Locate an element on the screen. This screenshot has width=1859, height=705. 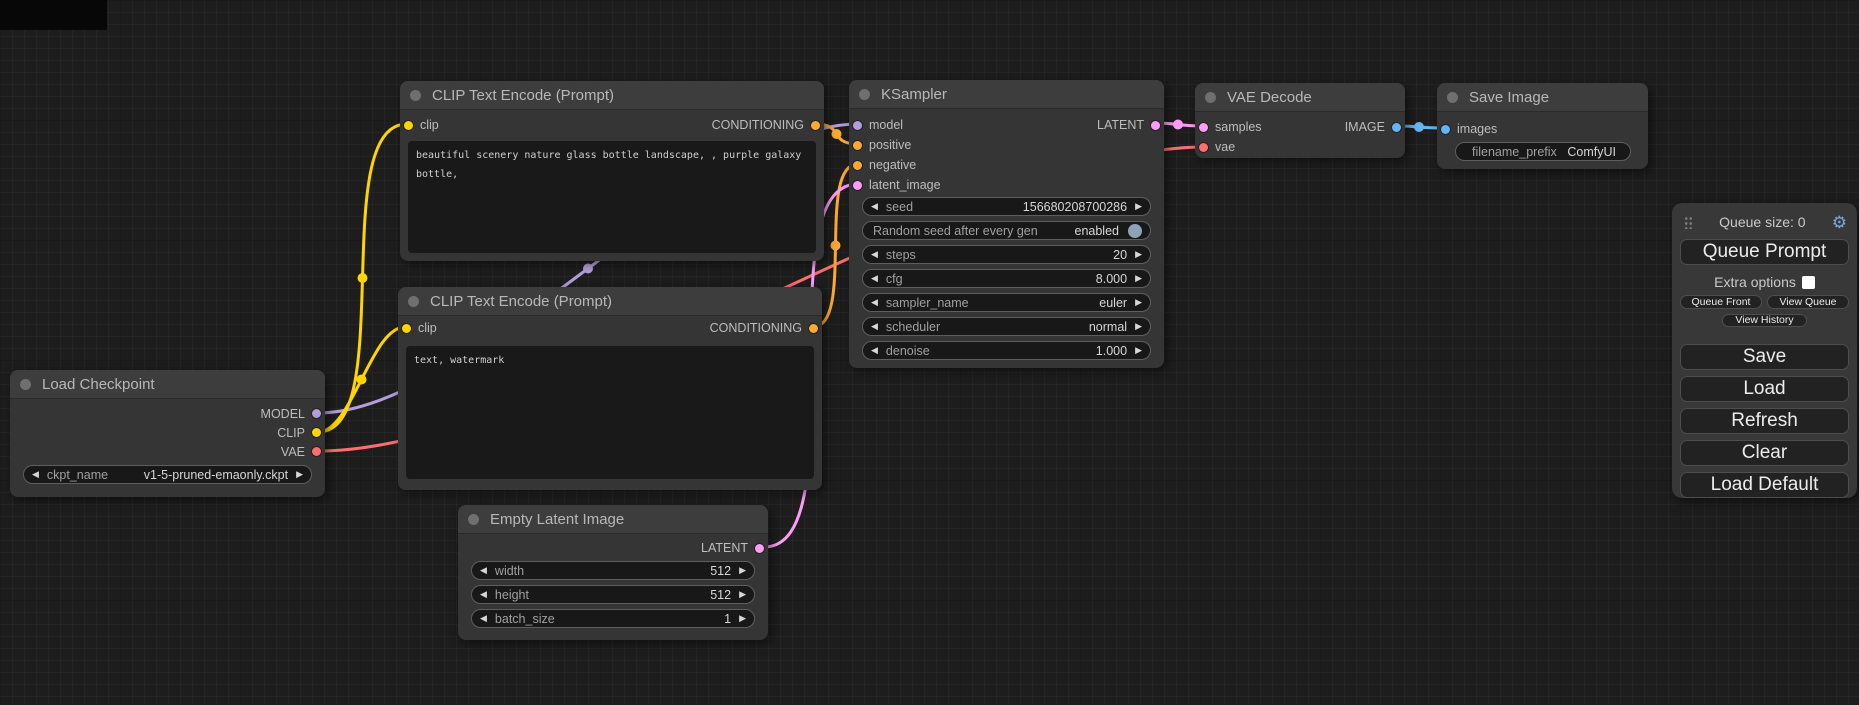
sampler-name-widget: ◀ sampler_name euler ▶ is located at coordinates (1006, 302).